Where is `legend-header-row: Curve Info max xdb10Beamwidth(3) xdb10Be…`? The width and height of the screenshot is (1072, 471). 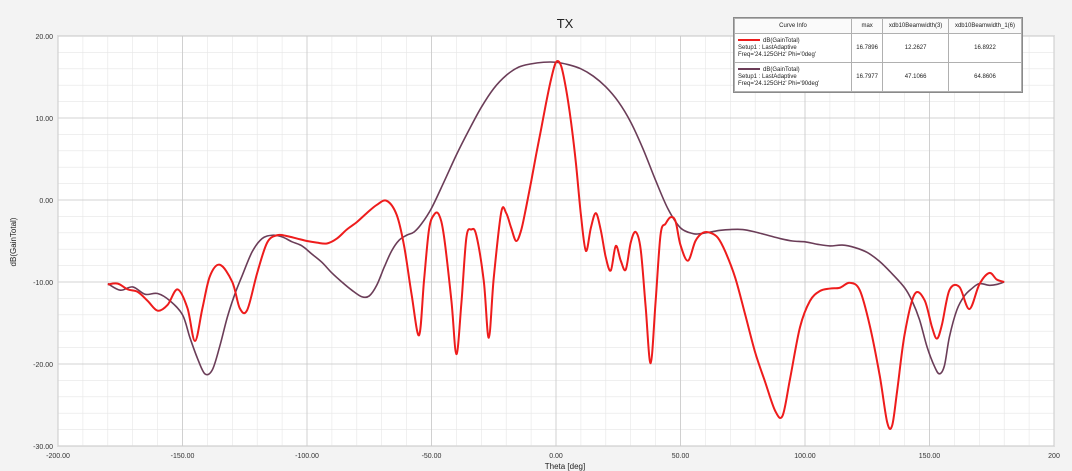 legend-header-row: Curve Info max xdb10Beamwidth(3) xdb10Be… is located at coordinates (878, 26).